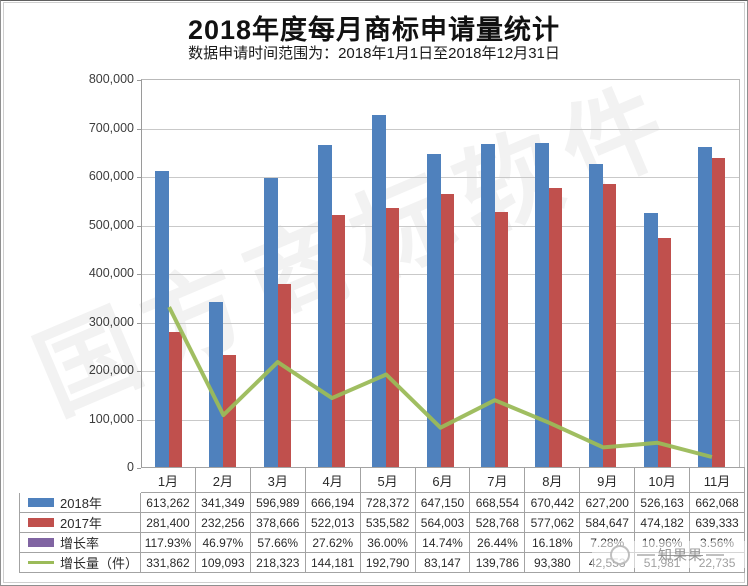 This screenshot has width=748, height=586. What do you see at coordinates (168, 523) in the screenshot?
I see `table-value-cell: 281,400` at bounding box center [168, 523].